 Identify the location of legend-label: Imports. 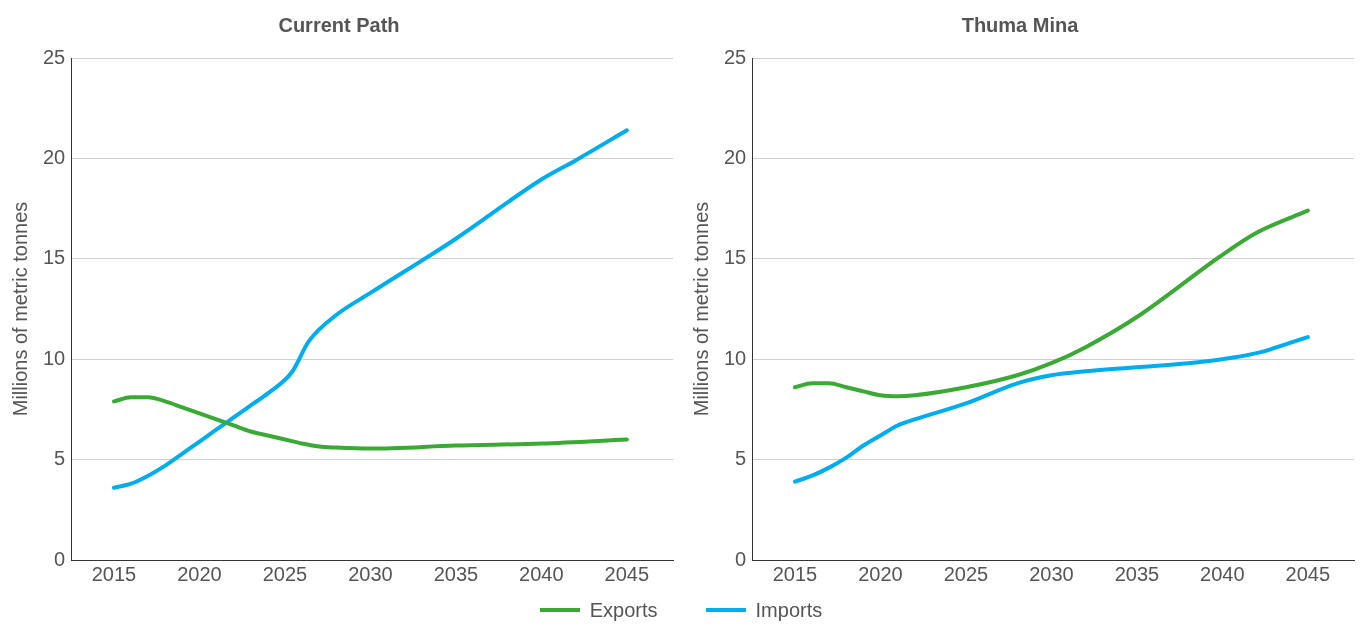
(789, 610).